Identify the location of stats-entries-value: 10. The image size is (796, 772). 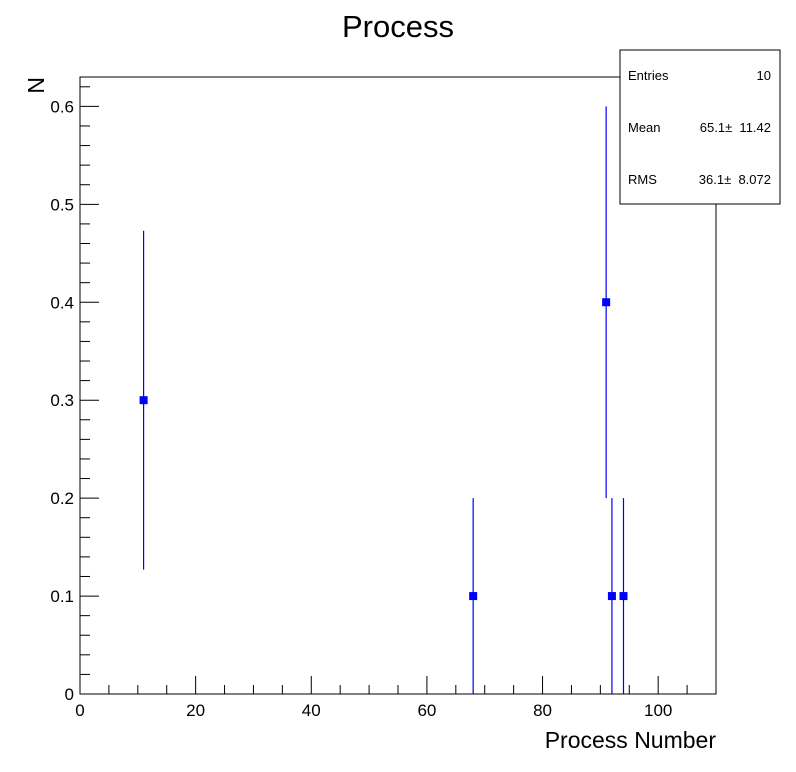
(764, 75).